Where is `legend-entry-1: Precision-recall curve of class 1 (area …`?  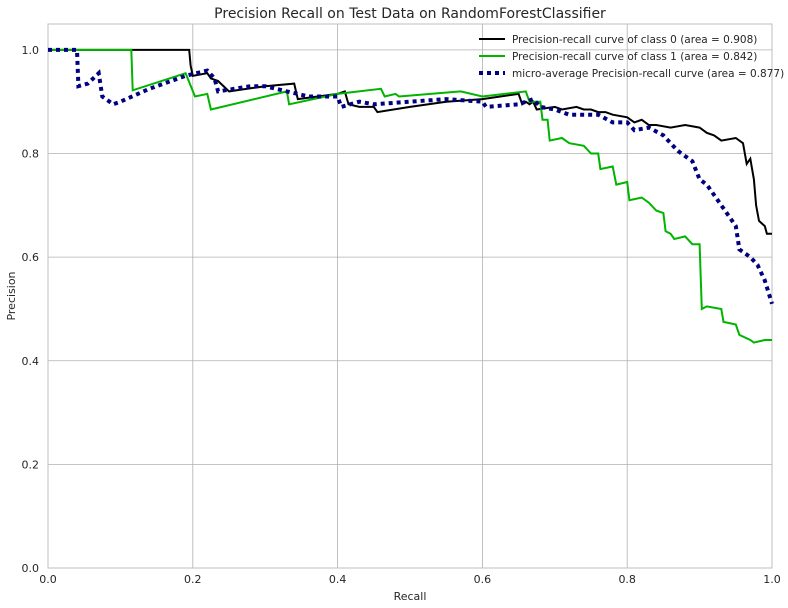
legend-entry-1: Precision-recall curve of class 1 (area … is located at coordinates (634, 57).